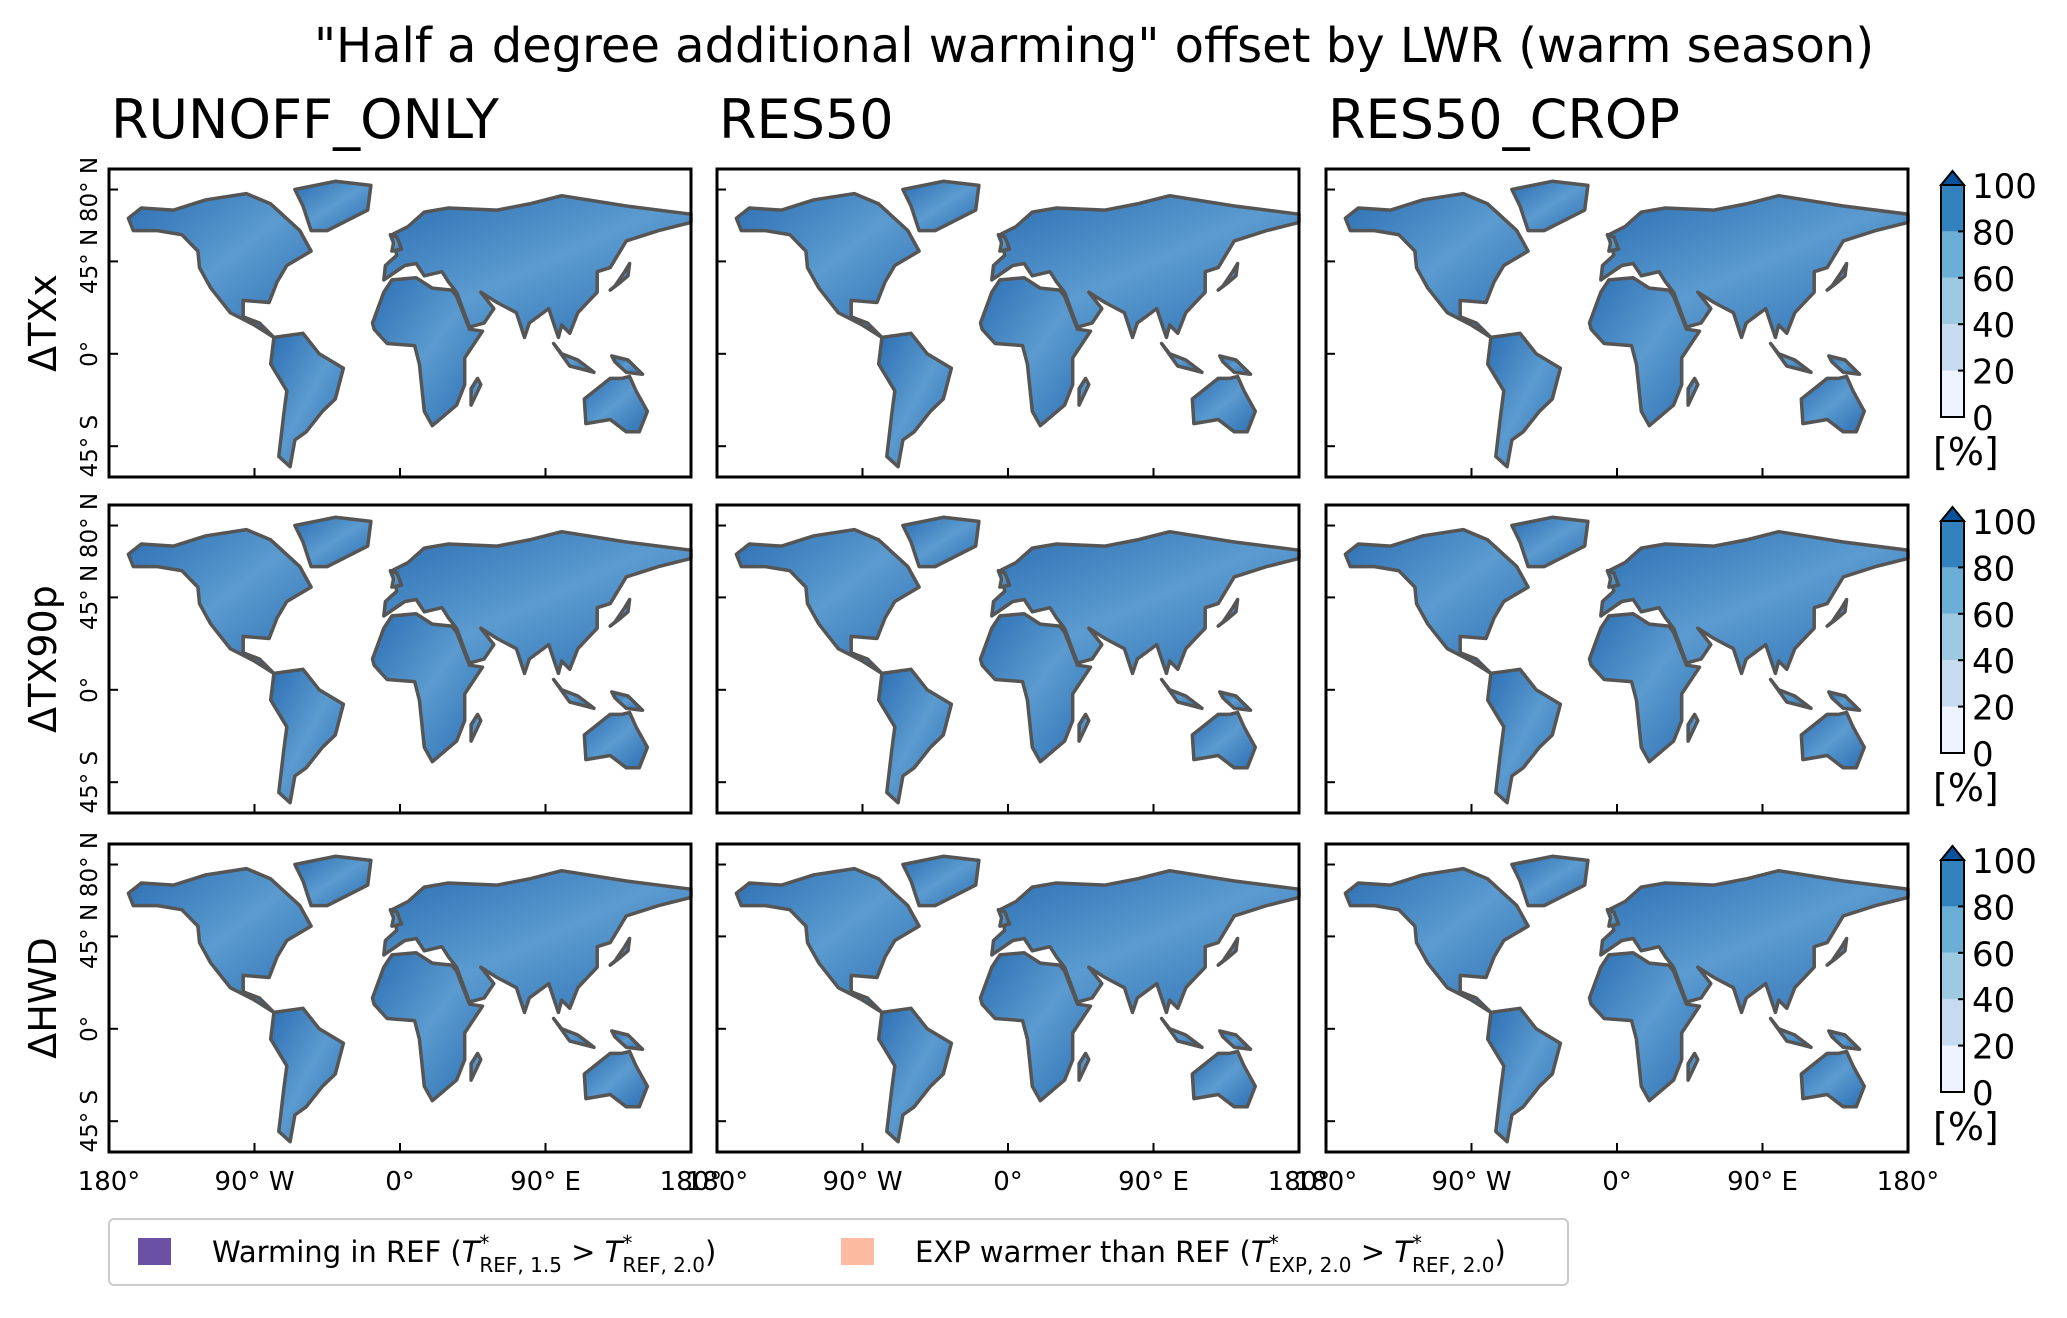  What do you see at coordinates (2004, 187) in the screenshot?
I see `colorbar-tick-label: 100` at bounding box center [2004, 187].